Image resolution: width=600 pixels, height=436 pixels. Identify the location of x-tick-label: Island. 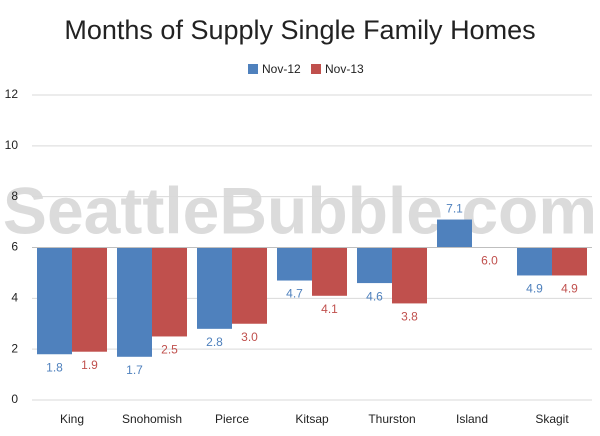
(472, 419).